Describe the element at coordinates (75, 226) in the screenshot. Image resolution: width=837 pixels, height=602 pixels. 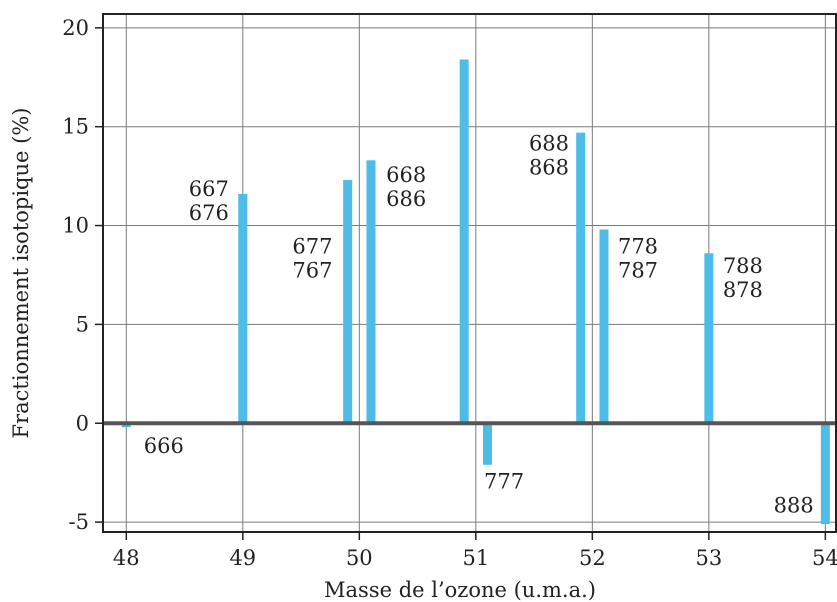
I see `y-tick-label: 10` at that location.